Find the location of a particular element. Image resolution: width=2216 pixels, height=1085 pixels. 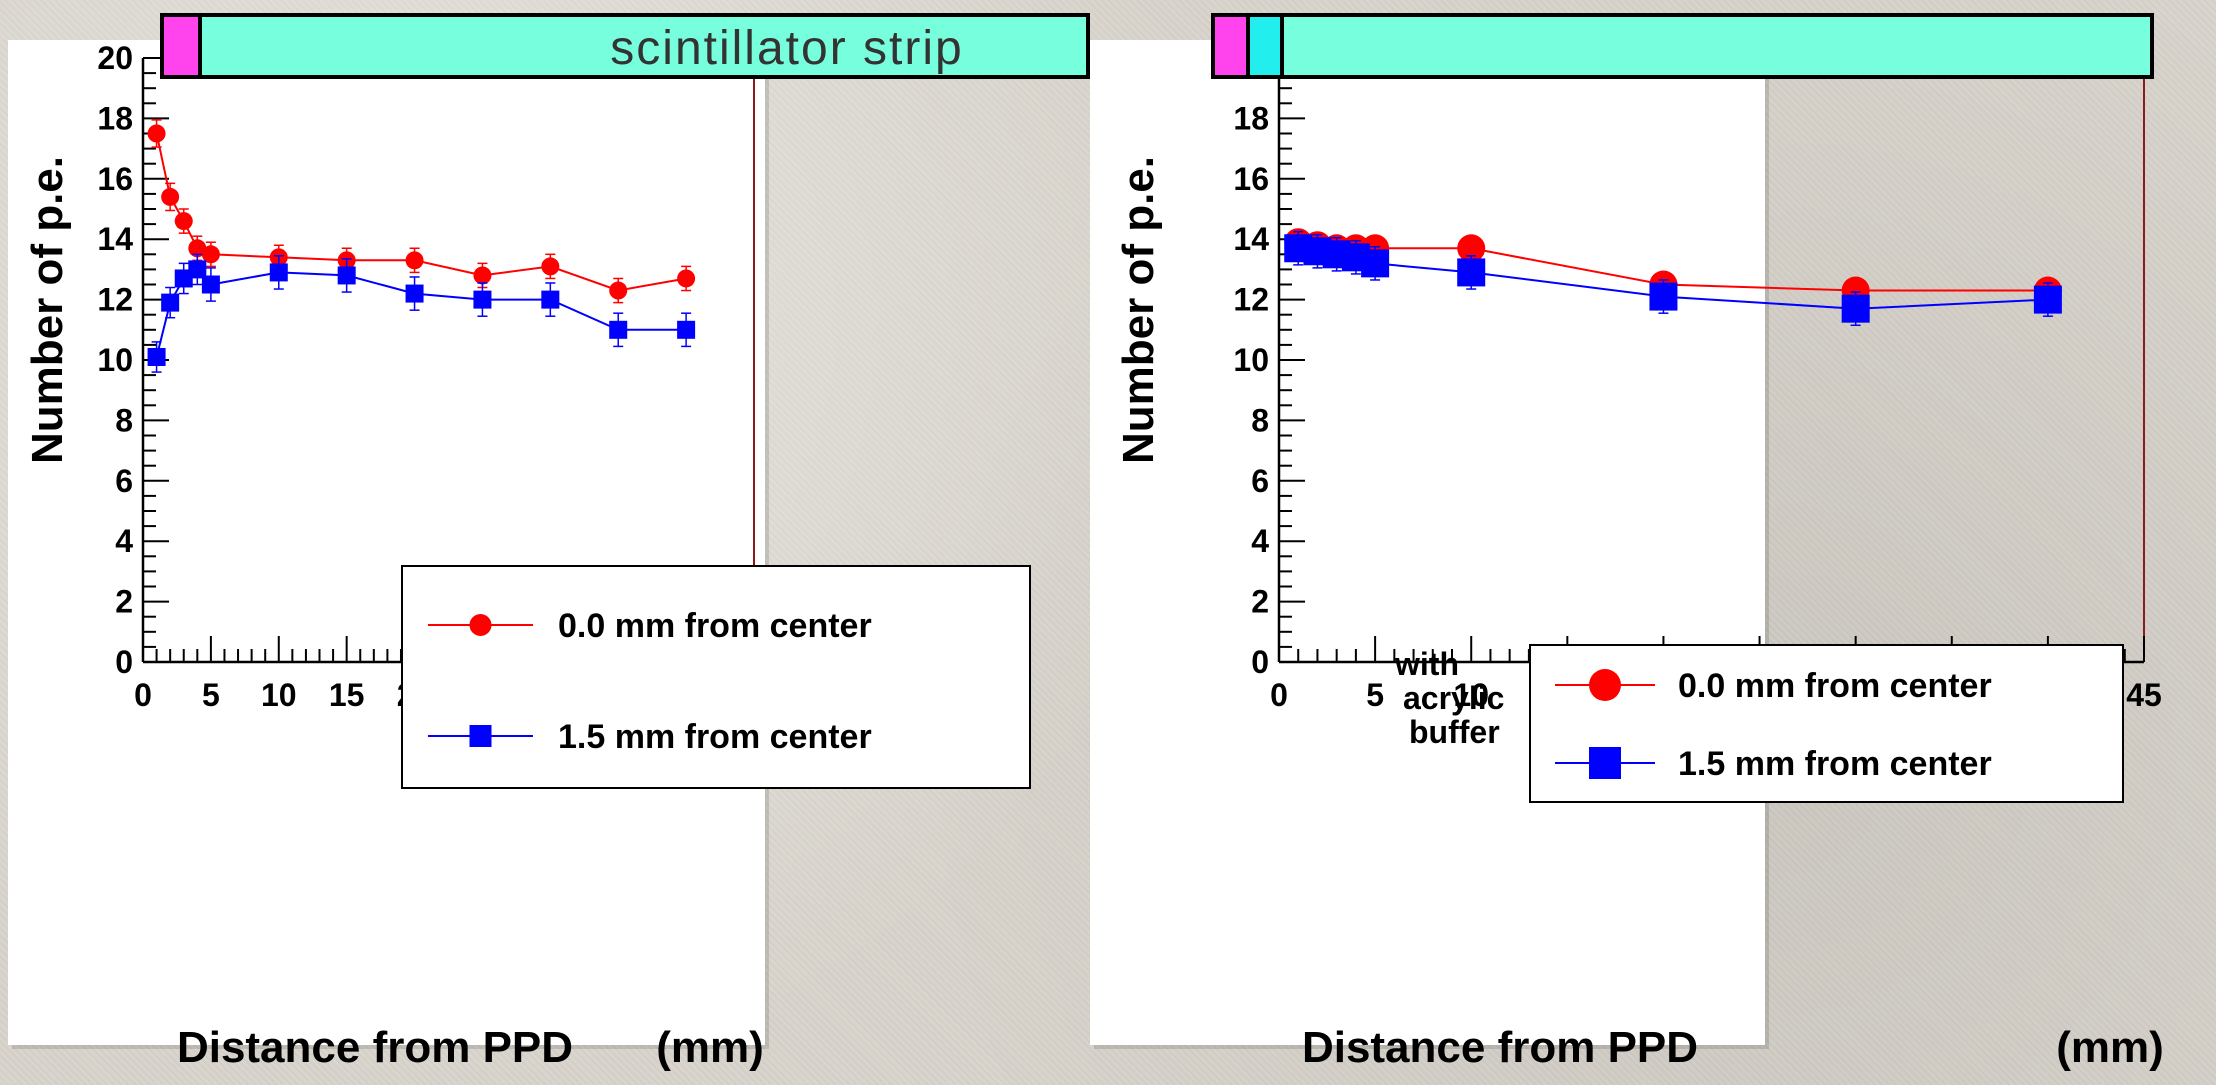

strip-label: scintillator strip is located at coordinates (786, 48).